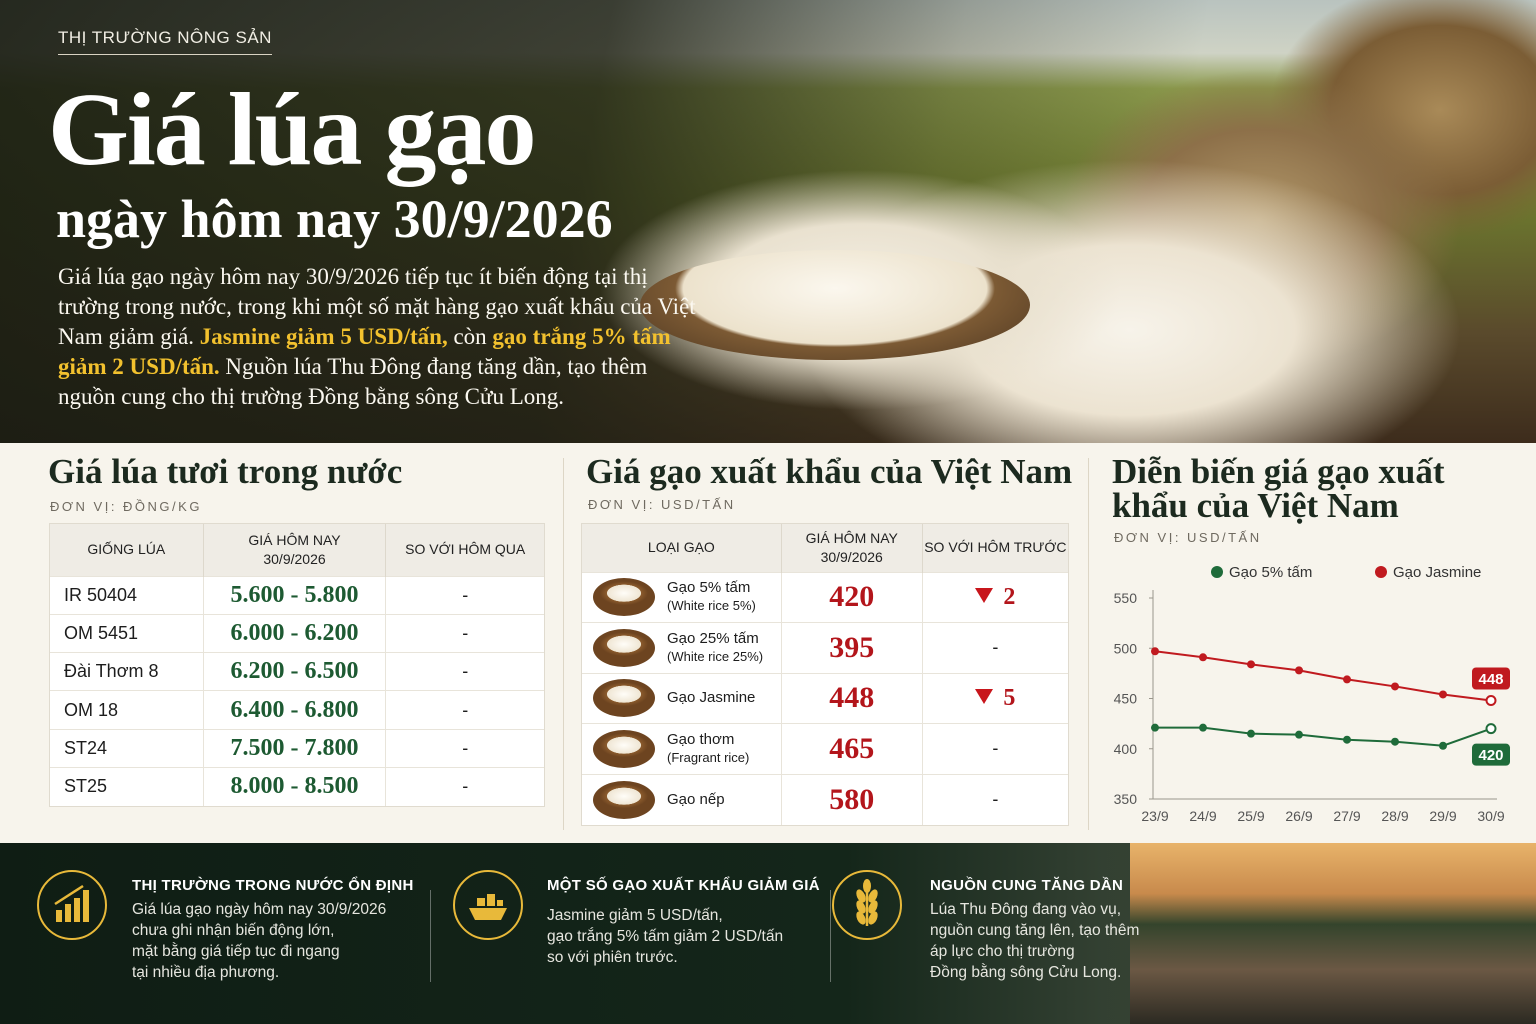 The image size is (1536, 1024). I want to click on x-tick-label: 23/9, so click(1154, 816).